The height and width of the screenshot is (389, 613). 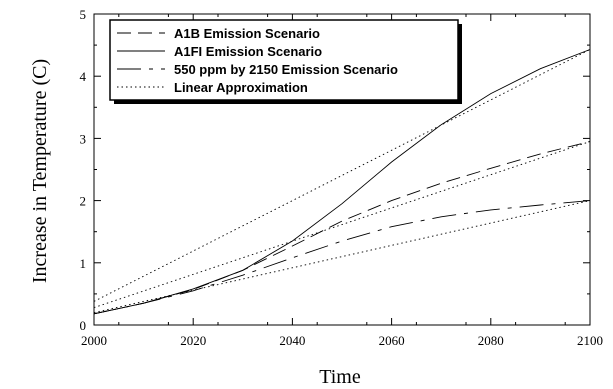 I want to click on legend-label-0: A1B Emission Scenario, so click(x=247, y=33).